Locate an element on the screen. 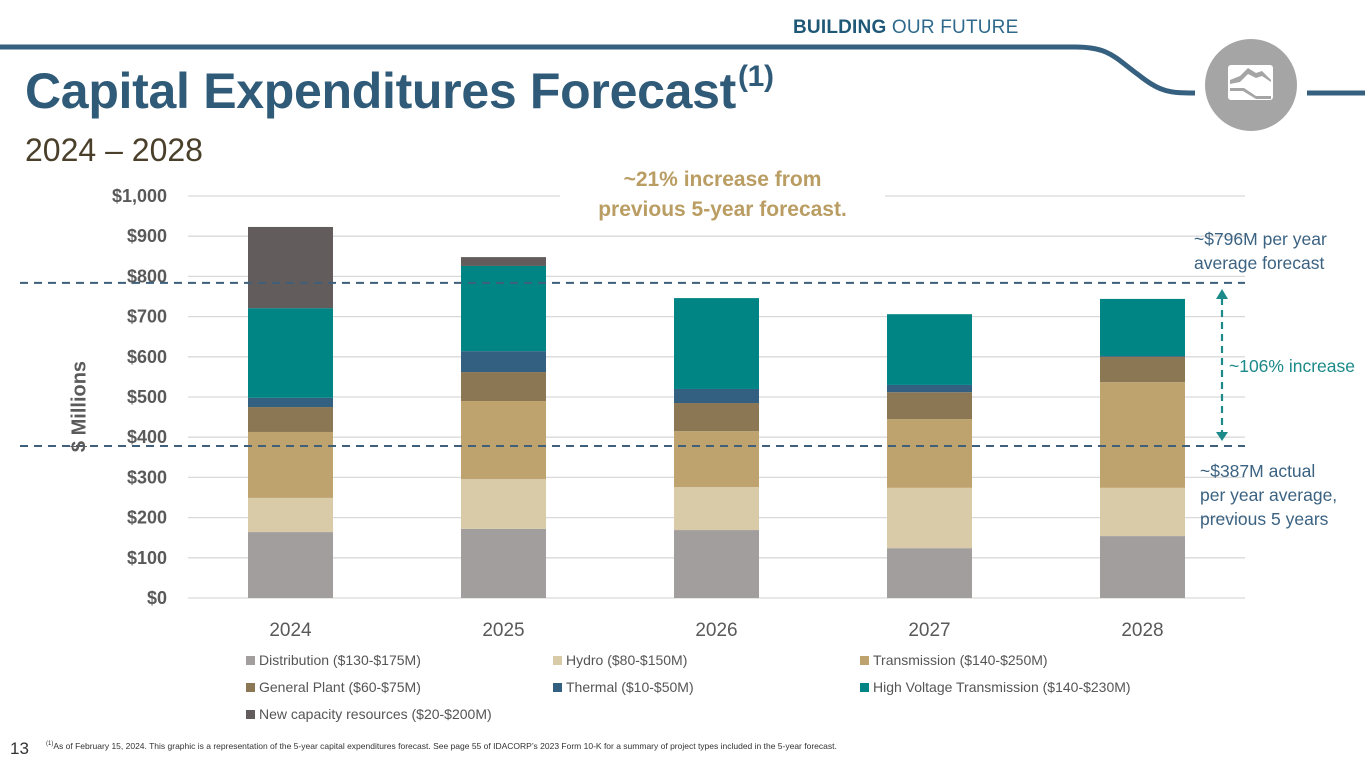 The image size is (1365, 768). y-axis-label: $ Millions is located at coordinates (79, 406).